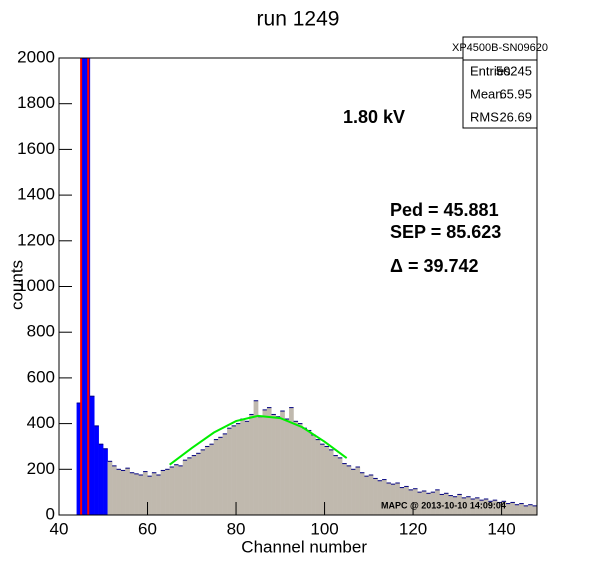 The image size is (596, 572). I want to click on x-tick-label: 140, so click(501, 528).